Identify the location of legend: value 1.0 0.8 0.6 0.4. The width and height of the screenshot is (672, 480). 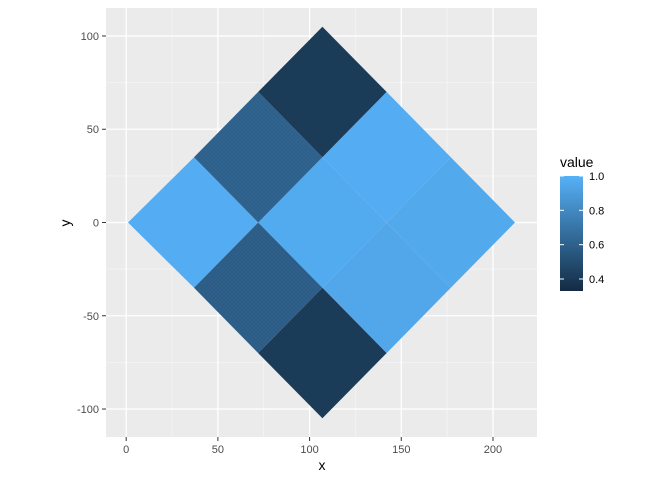
(582, 222).